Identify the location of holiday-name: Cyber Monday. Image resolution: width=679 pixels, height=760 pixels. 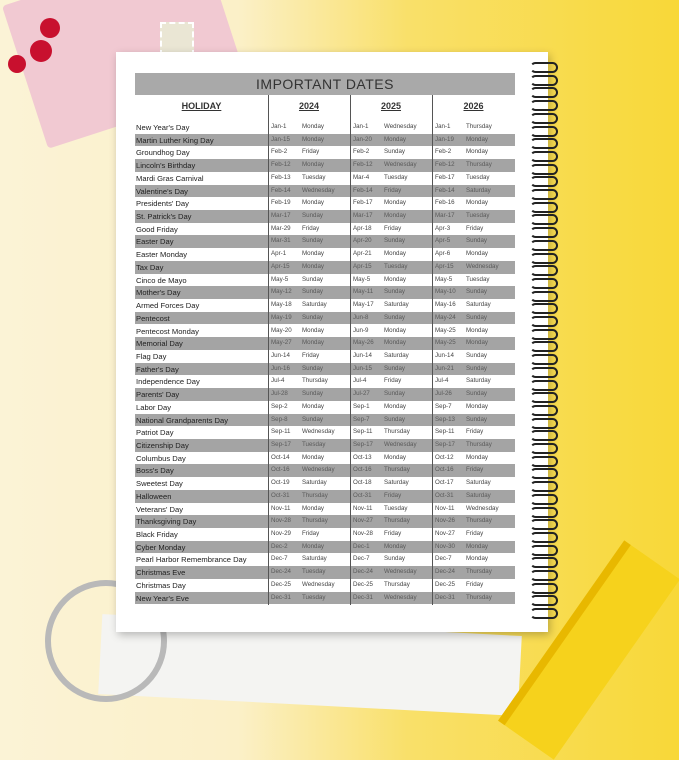
(161, 547).